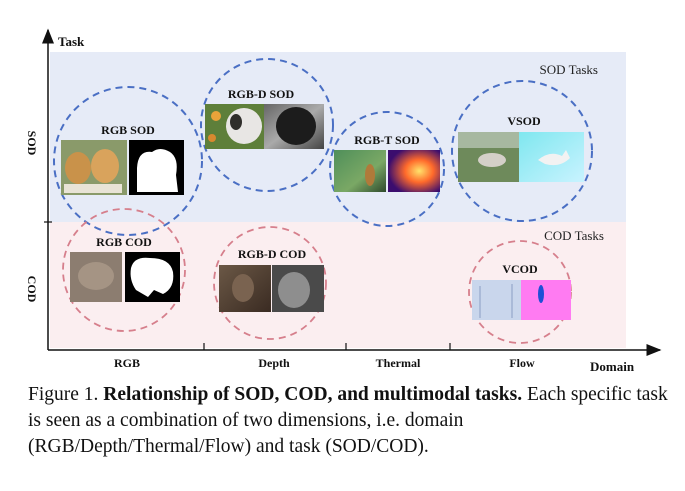 This screenshot has width=685, height=491. What do you see at coordinates (156, 167) in the screenshot?
I see `rgb-sod-mask` at bounding box center [156, 167].